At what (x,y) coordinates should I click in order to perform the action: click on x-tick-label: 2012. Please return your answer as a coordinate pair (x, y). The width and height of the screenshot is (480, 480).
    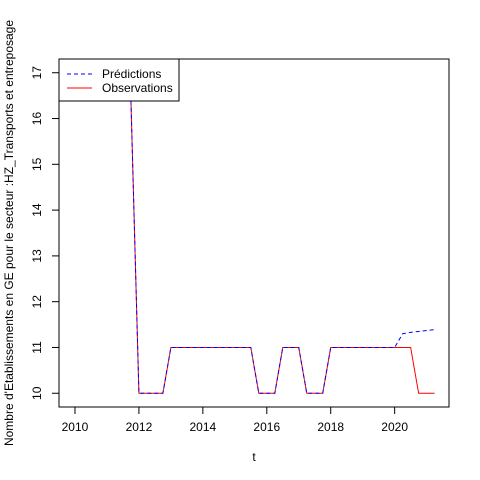
    Looking at the image, I should click on (139, 427).